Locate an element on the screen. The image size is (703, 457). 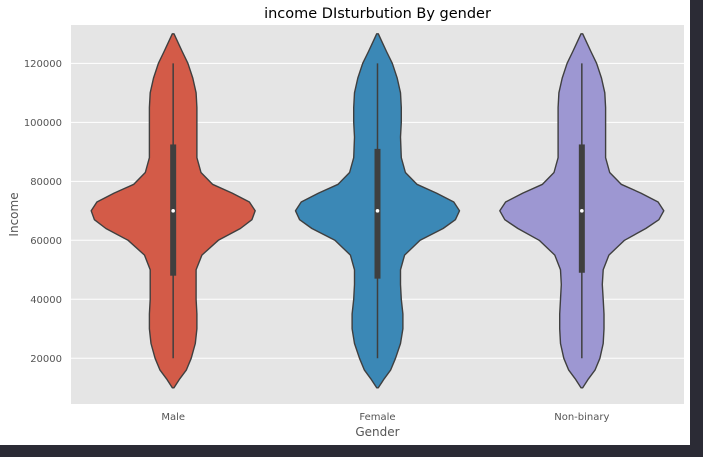
x-axis-label: Gender is located at coordinates (377, 432).